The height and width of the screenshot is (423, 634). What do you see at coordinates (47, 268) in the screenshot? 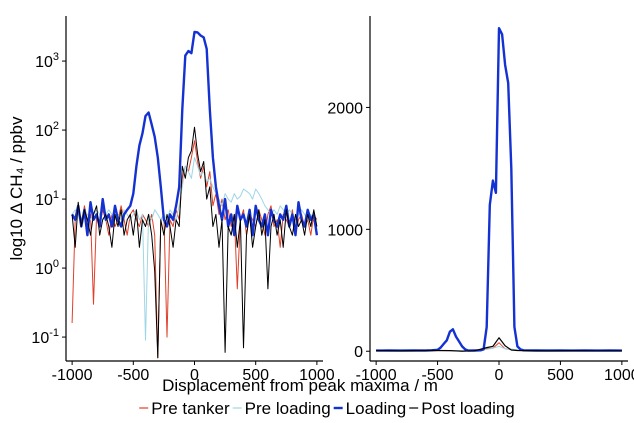
I see `y-tick-label: 10⁰` at bounding box center [47, 268].